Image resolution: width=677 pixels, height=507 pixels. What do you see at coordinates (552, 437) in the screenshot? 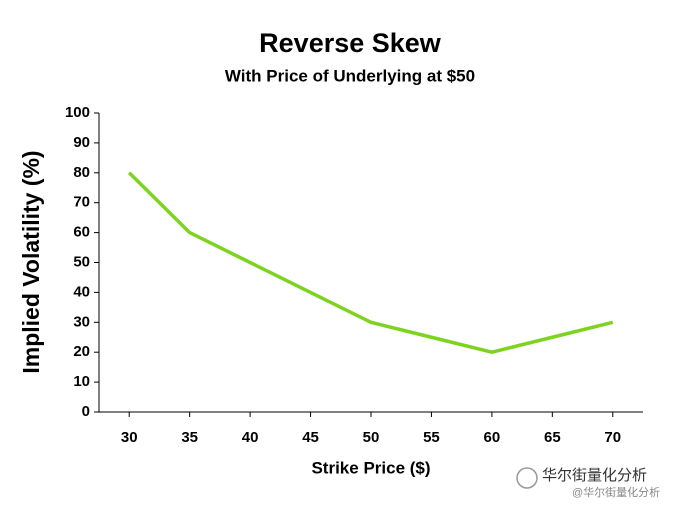
I see `x-tick-label: 65` at bounding box center [552, 437].